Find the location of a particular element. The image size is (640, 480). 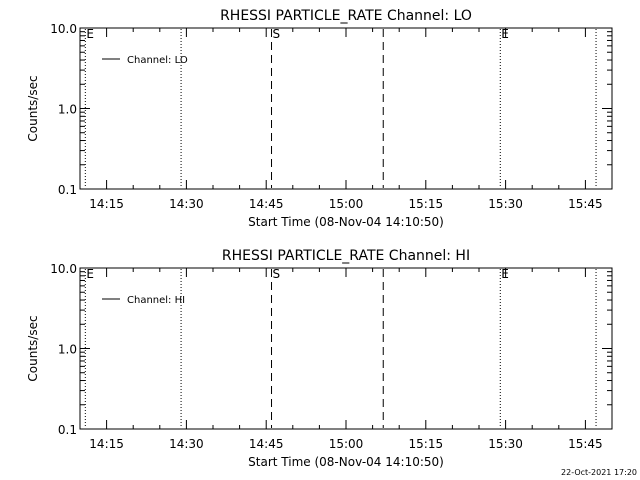

chart-title: RHESSI PARTICLE_RATE Channel: LO is located at coordinates (346, 16).